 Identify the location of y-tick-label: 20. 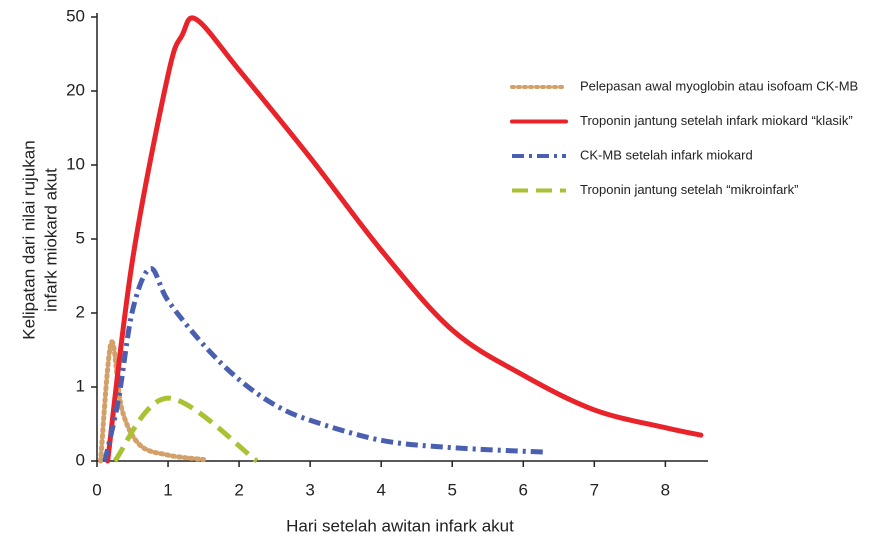
(75, 89).